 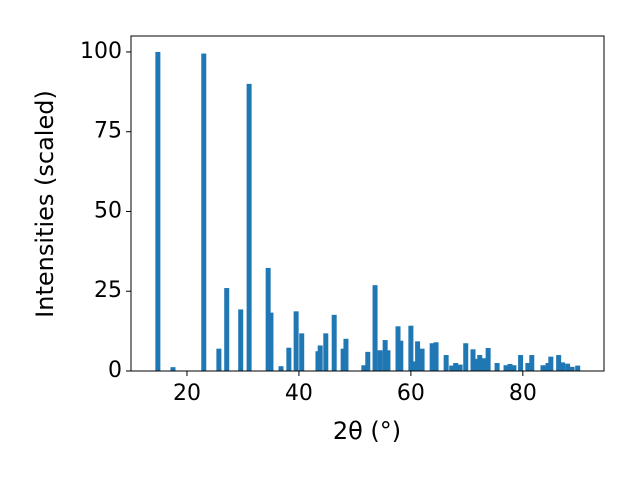 What do you see at coordinates (523, 393) in the screenshot?
I see `x-tick-label: 80` at bounding box center [523, 393].